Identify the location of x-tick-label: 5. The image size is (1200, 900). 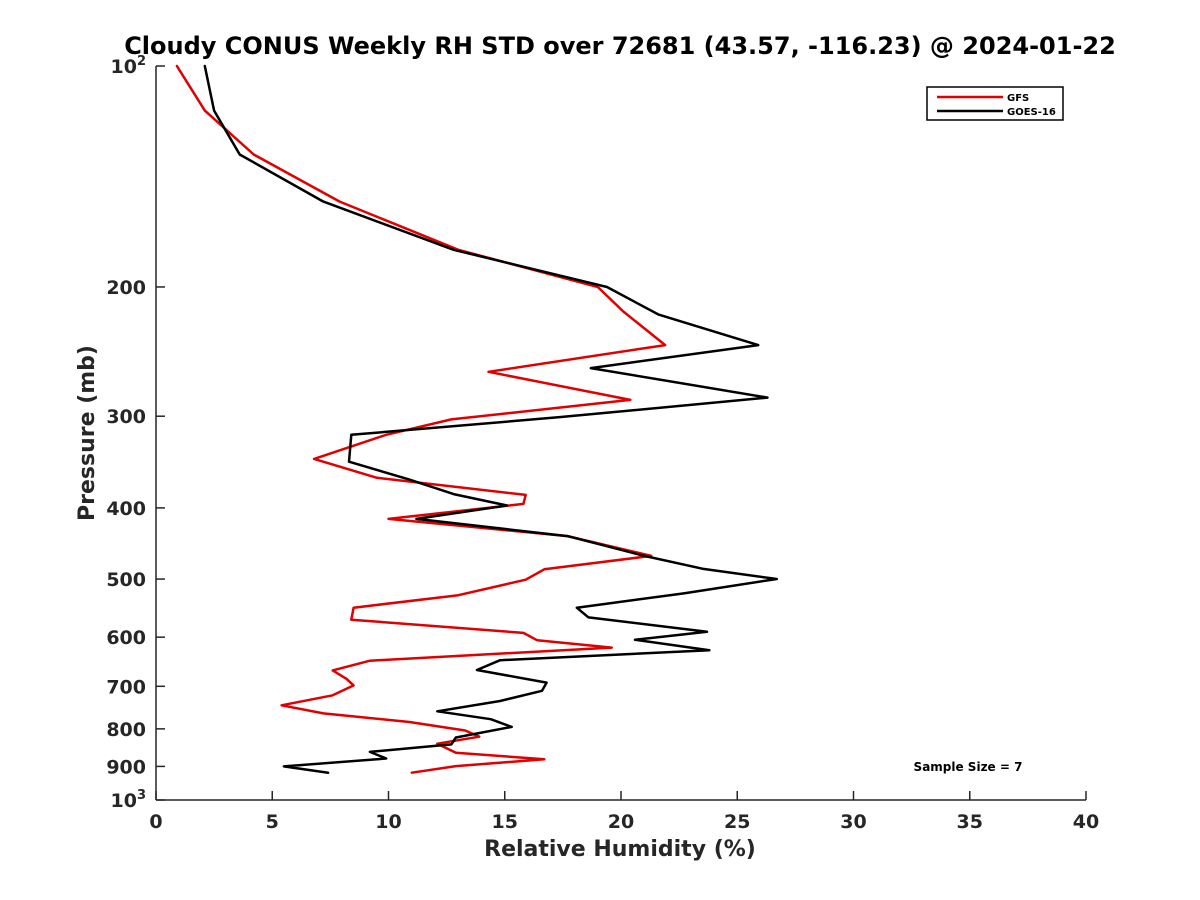
(272, 822).